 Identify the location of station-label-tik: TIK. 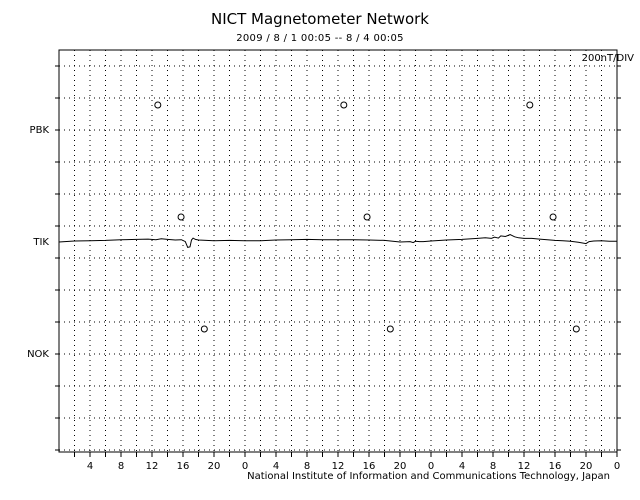
(40, 242).